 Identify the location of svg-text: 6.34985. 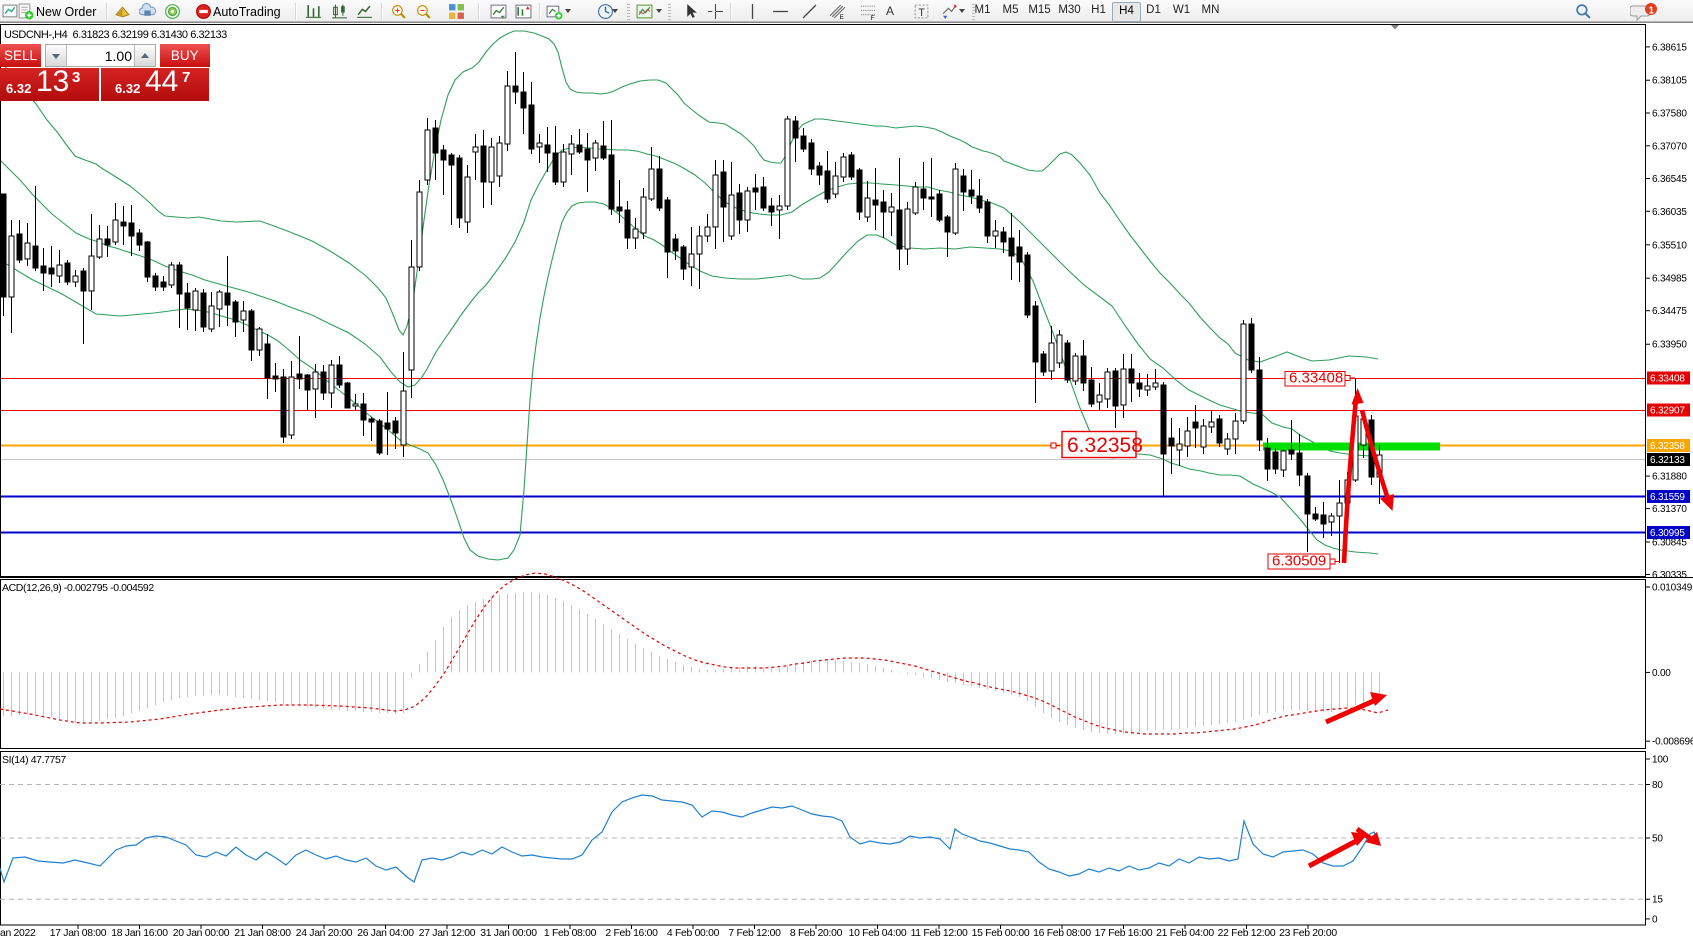
(1669, 279).